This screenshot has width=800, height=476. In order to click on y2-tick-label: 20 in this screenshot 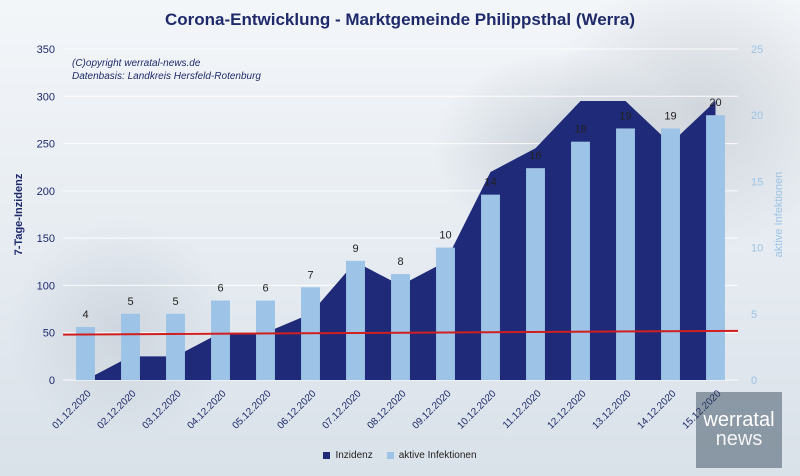, I will do `click(757, 116)`.